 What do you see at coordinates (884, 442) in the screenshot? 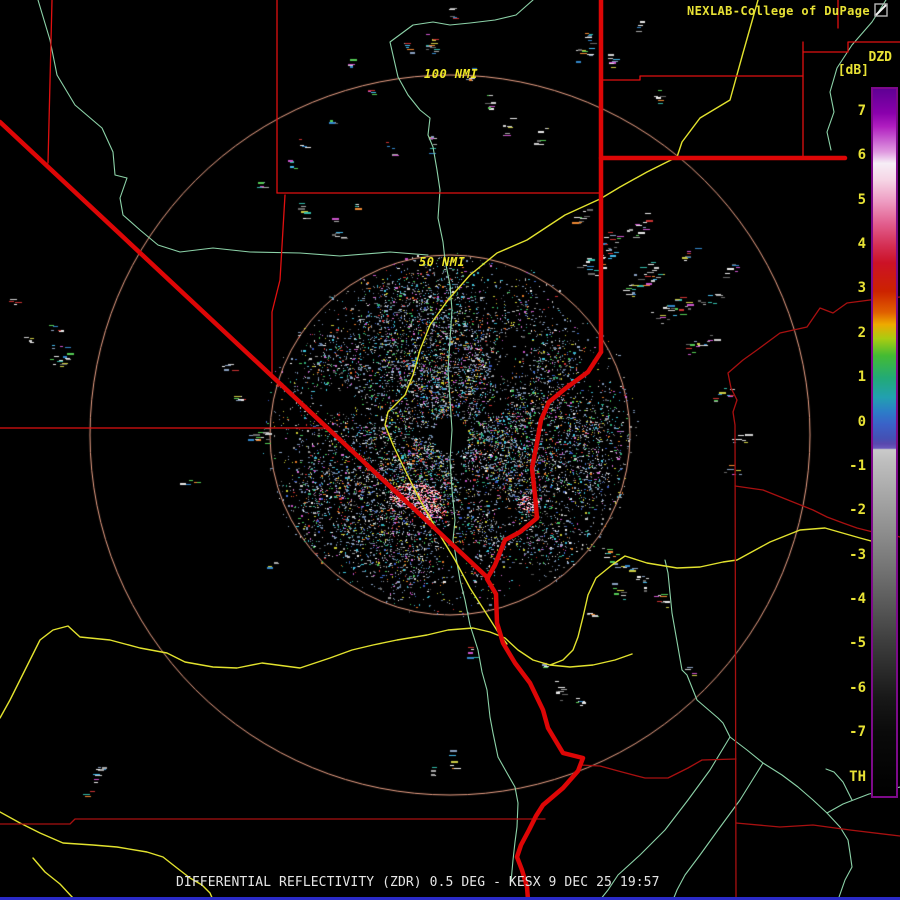
I see `zdr-color-scale` at bounding box center [884, 442].